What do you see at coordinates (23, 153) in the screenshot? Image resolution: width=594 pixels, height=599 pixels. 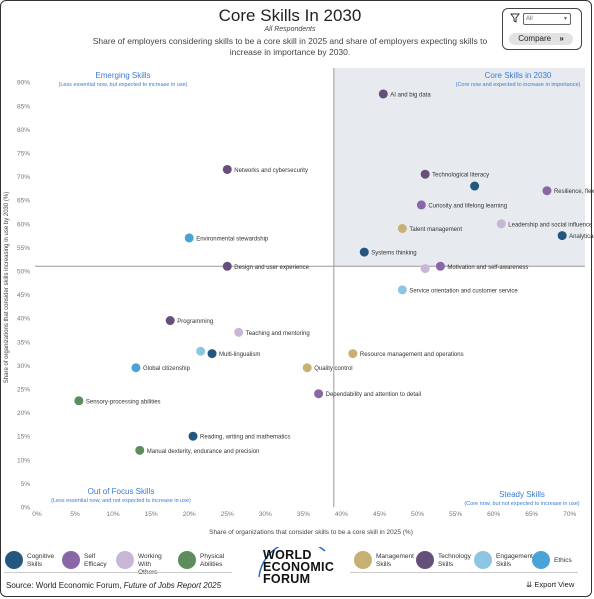 I see `y-tick-label: 75%` at bounding box center [23, 153].